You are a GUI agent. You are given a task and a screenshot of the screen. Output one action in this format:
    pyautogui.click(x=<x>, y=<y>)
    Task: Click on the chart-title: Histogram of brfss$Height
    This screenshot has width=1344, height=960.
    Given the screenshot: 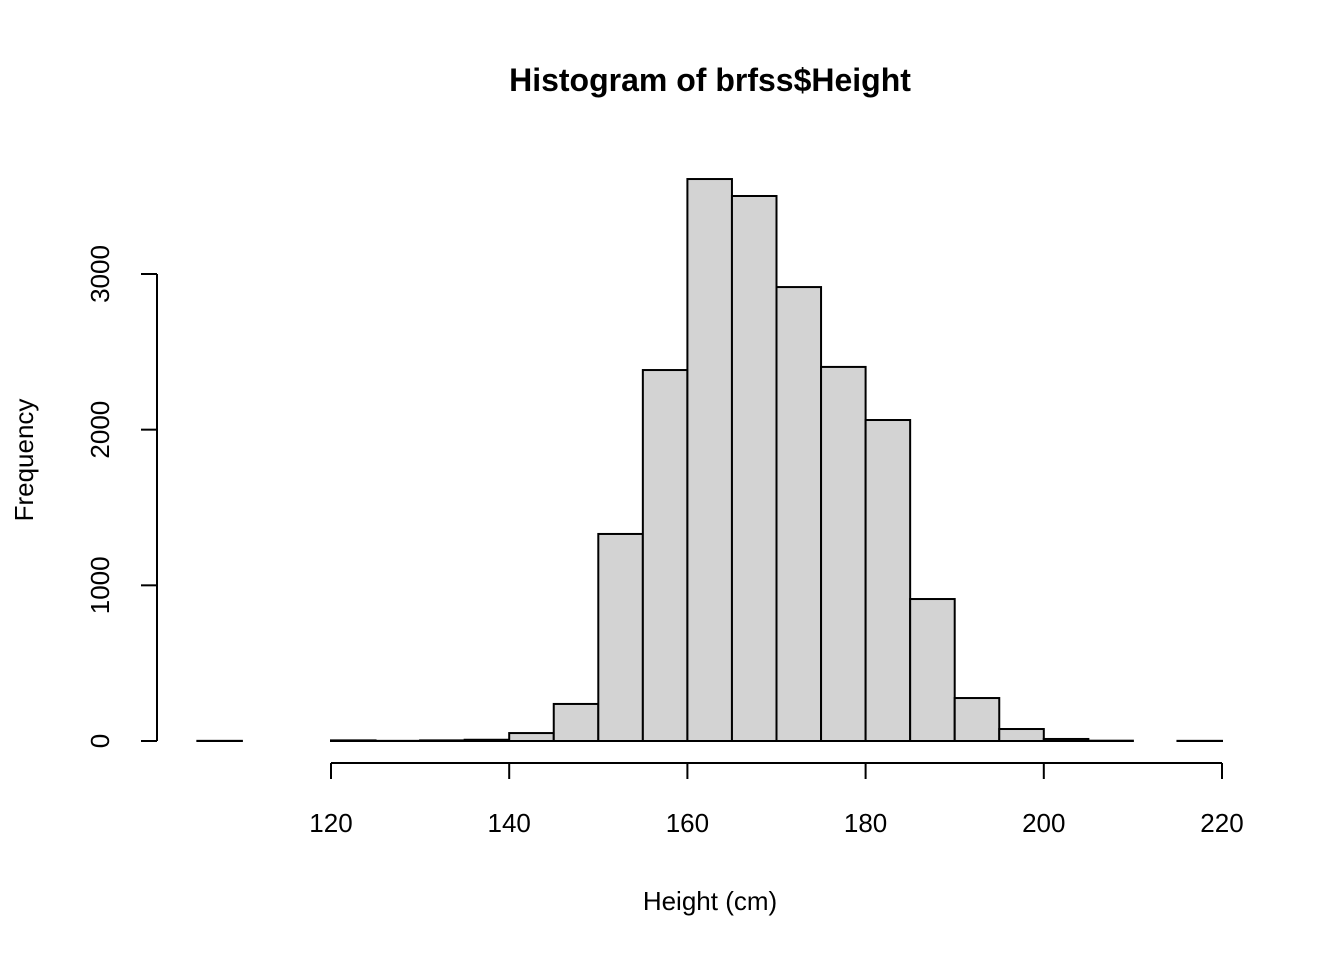 What is the action you would take?
    pyautogui.click(x=710, y=80)
    